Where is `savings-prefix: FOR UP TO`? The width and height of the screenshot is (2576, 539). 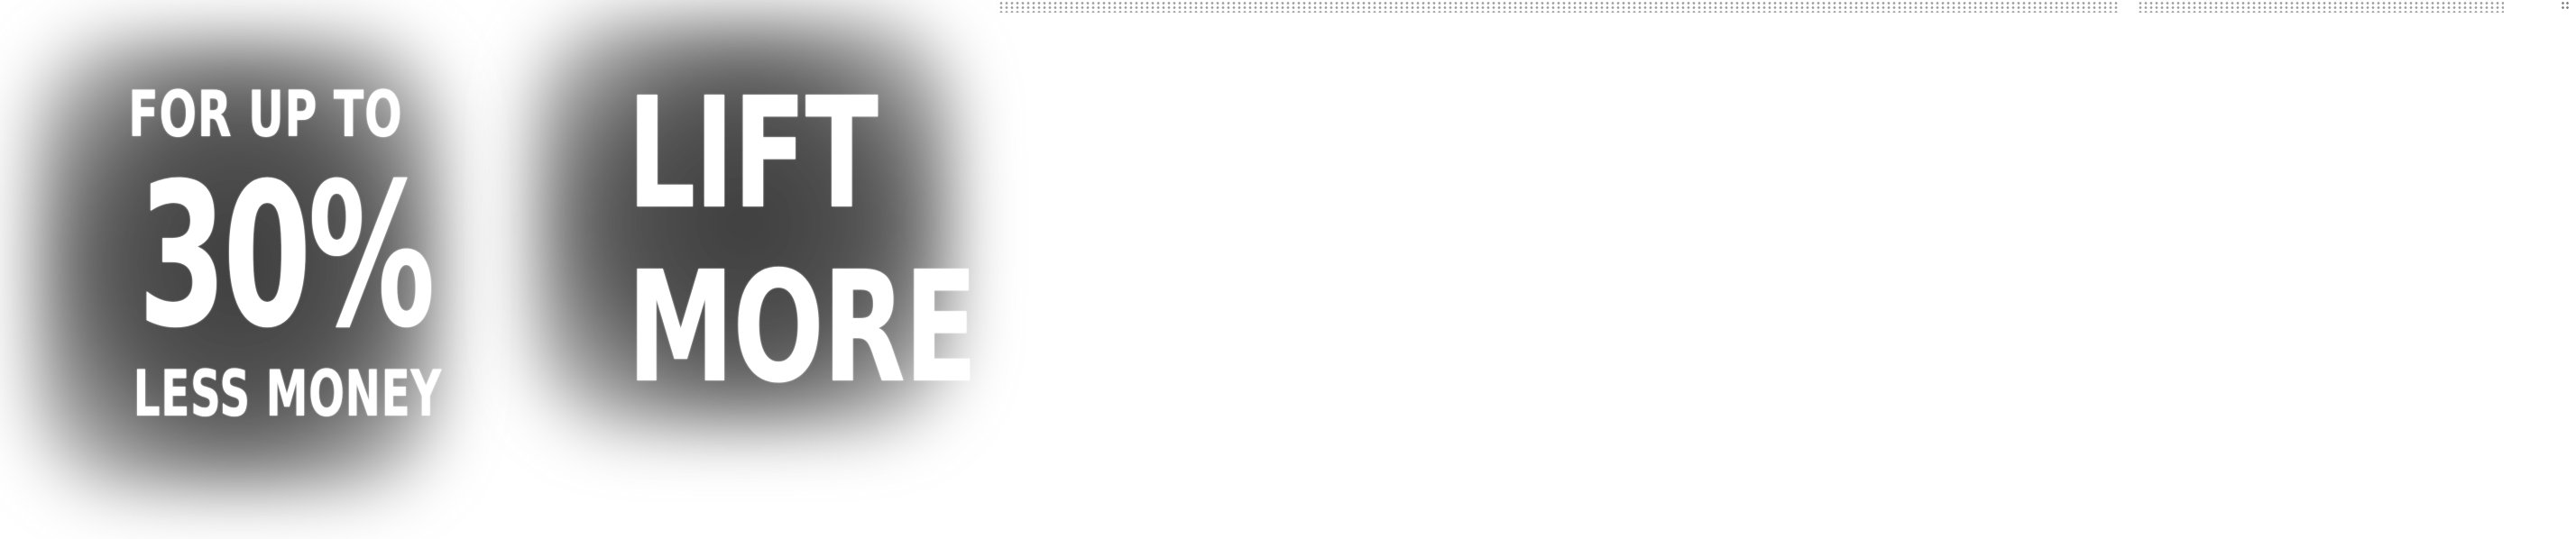 savings-prefix: FOR UP TO is located at coordinates (265, 114).